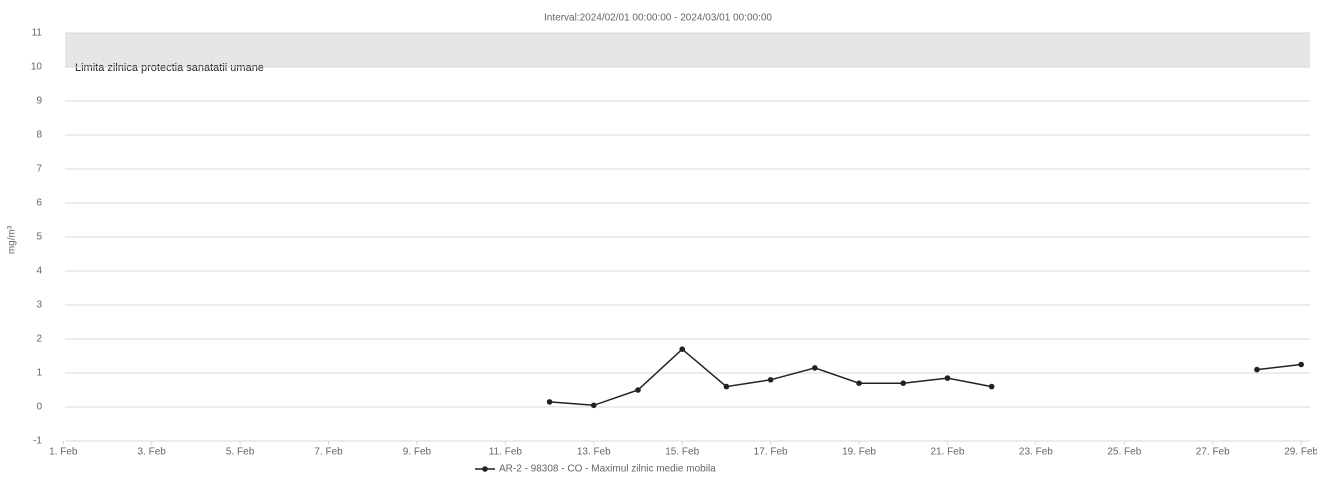  I want to click on x-tick-label: 11. Feb, so click(506, 452).